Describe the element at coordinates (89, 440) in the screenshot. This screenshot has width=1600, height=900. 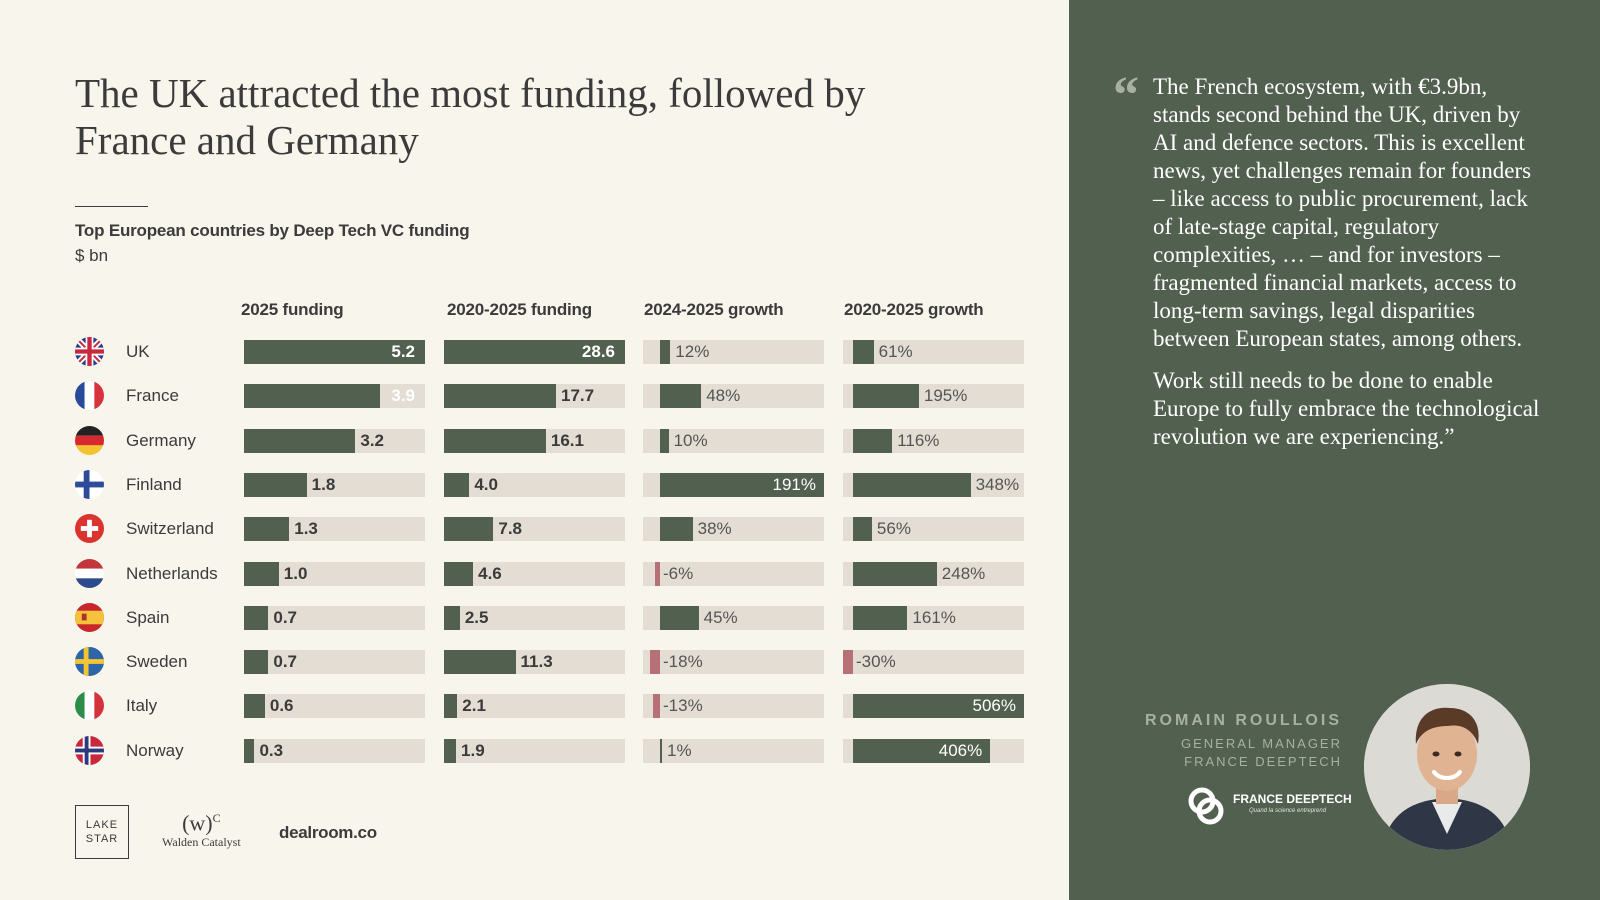
I see `germany-flag-icon` at that location.